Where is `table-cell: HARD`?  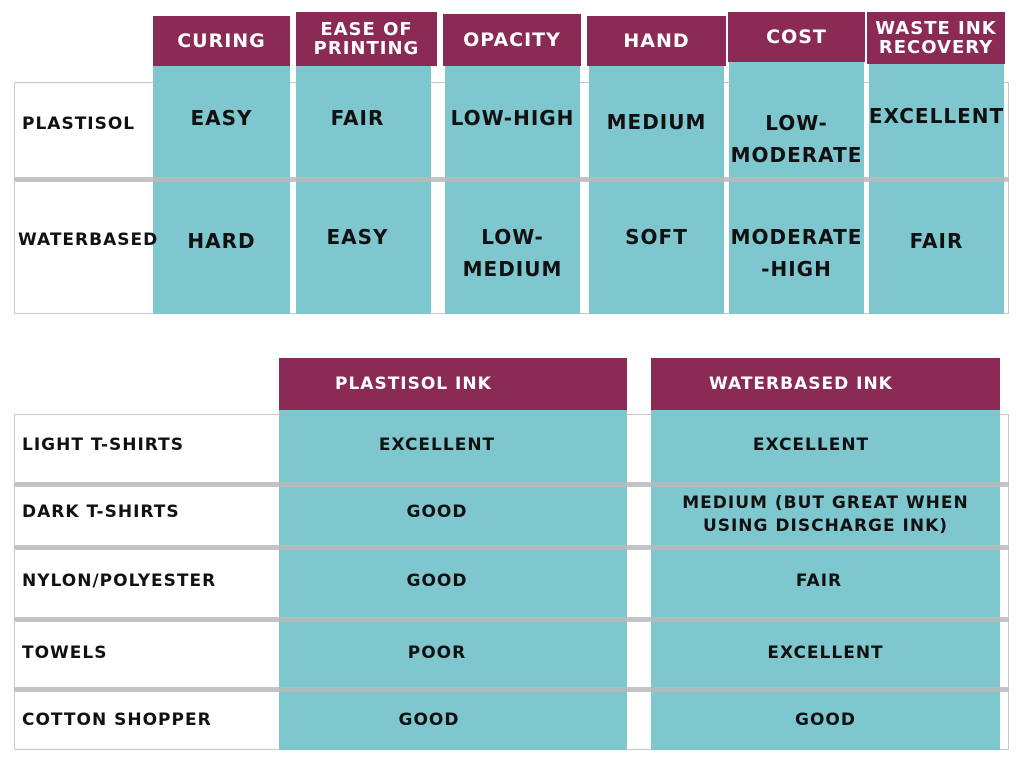
table-cell: HARD is located at coordinates (221, 241).